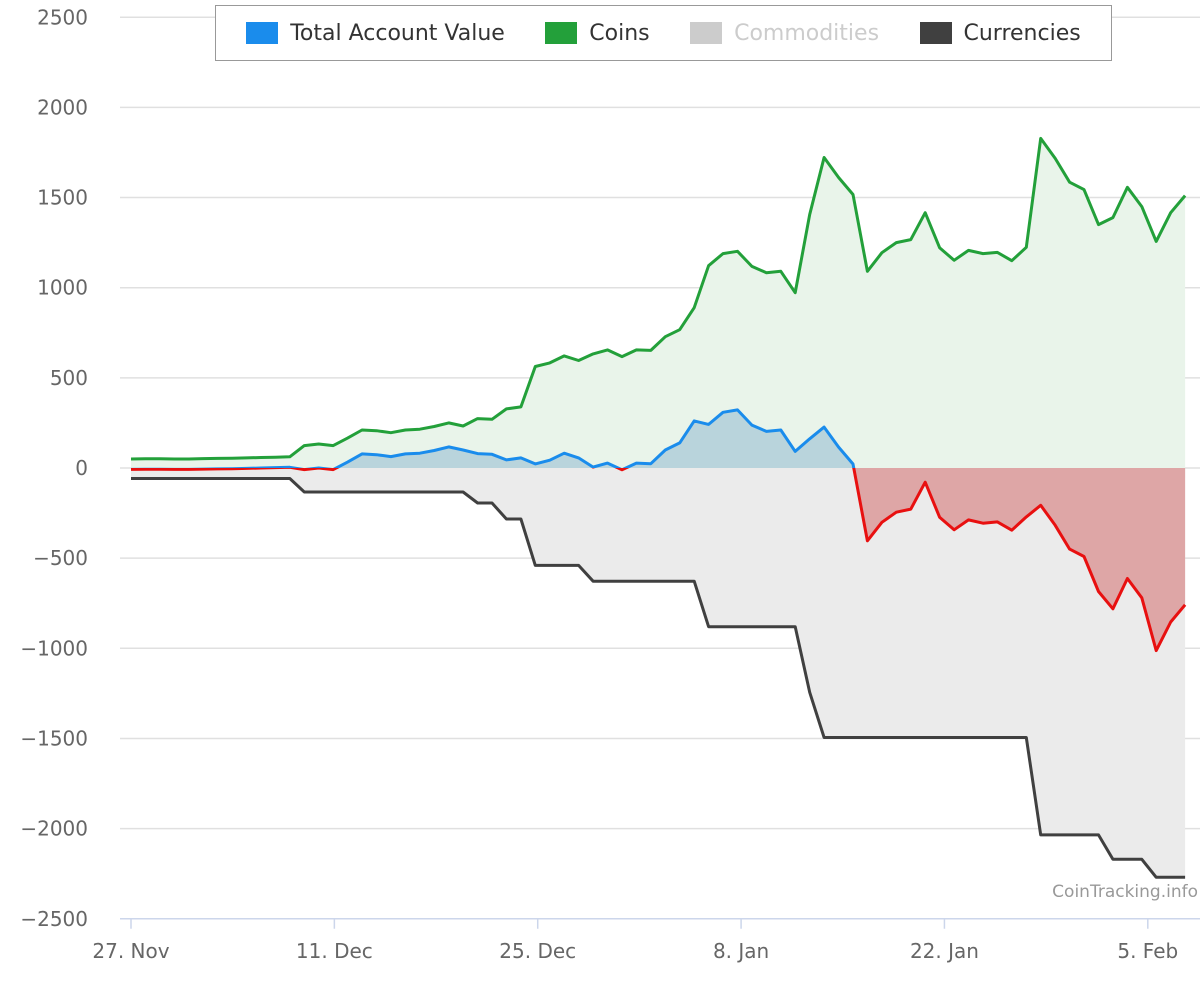  Describe the element at coordinates (62, 17) in the screenshot. I see `y-tick-label: 2500` at that location.